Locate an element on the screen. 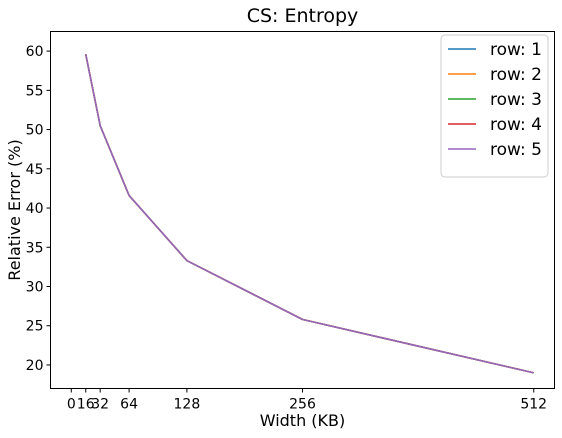 The image size is (562, 438). legend-item-row-1: row: 1 is located at coordinates (495, 50).